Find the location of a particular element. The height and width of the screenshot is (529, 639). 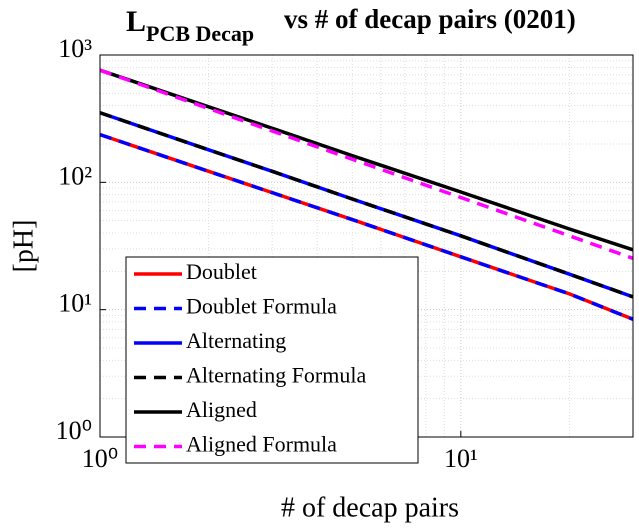

legend-label: Doublet is located at coordinates (221, 271).